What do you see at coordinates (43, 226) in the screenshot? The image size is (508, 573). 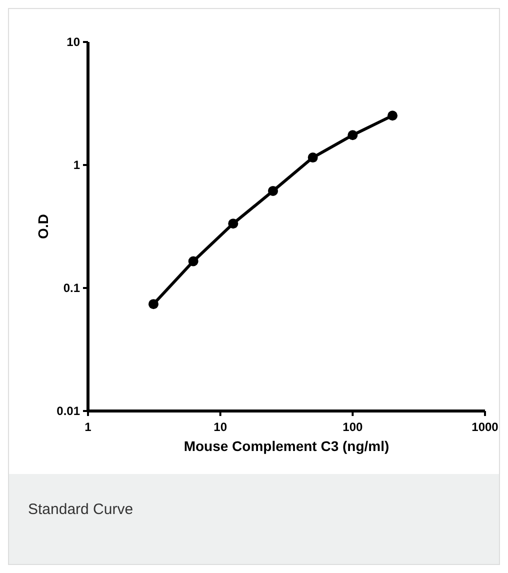 I see `y-axis-title: O.D` at bounding box center [43, 226].